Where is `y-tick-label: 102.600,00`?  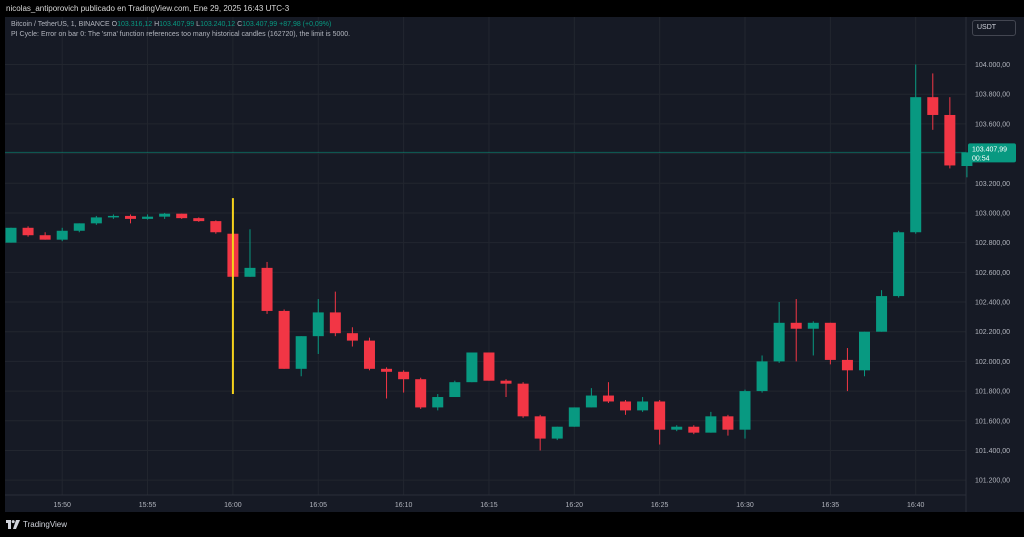
y-tick-label: 102.600,00 is located at coordinates (992, 273).